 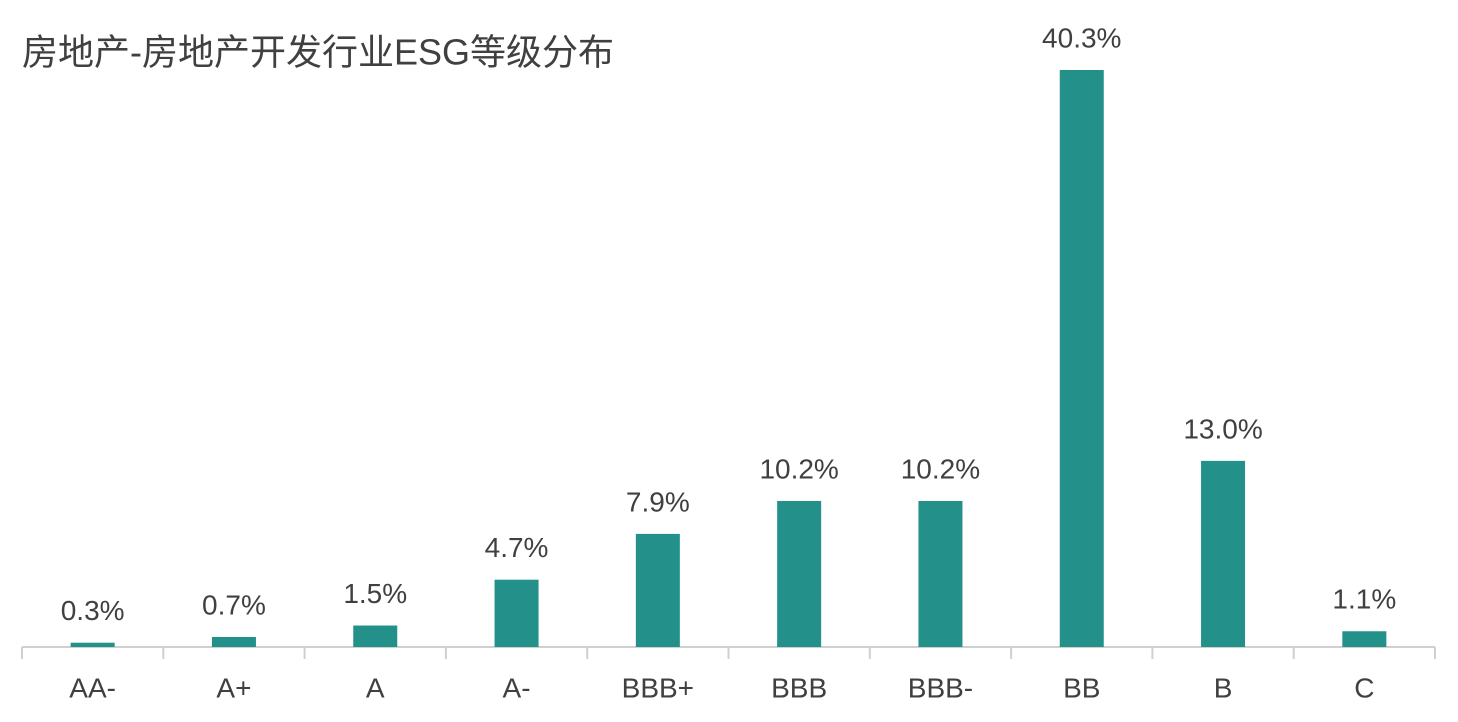 I want to click on x-tick-label: A+, so click(x=233, y=687).